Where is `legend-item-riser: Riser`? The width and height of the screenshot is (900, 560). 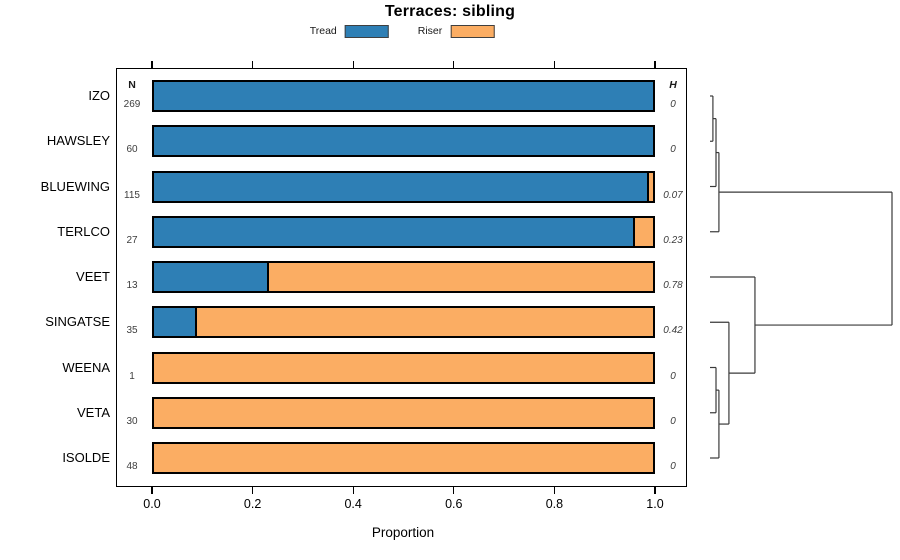
legend-item-riser: Riser is located at coordinates (456, 31).